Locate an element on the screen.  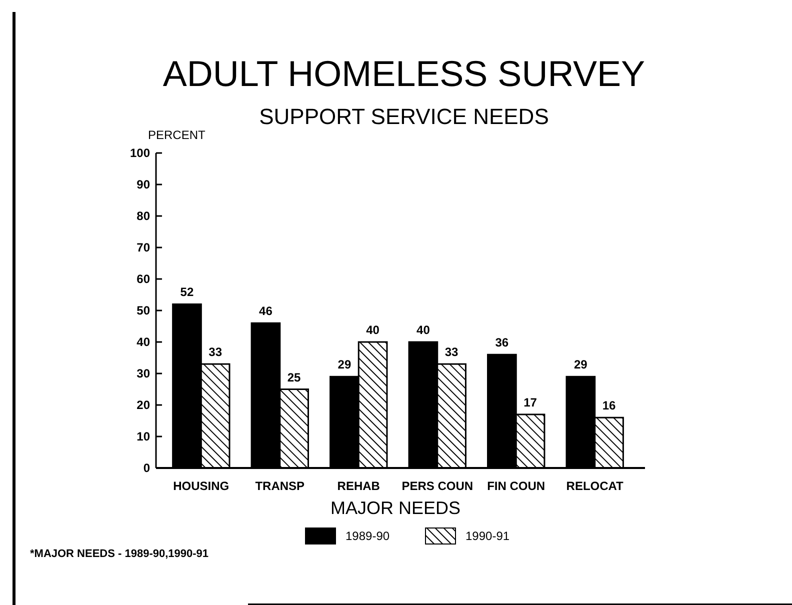
x-tick-label: FIN COUN is located at coordinates (516, 486).